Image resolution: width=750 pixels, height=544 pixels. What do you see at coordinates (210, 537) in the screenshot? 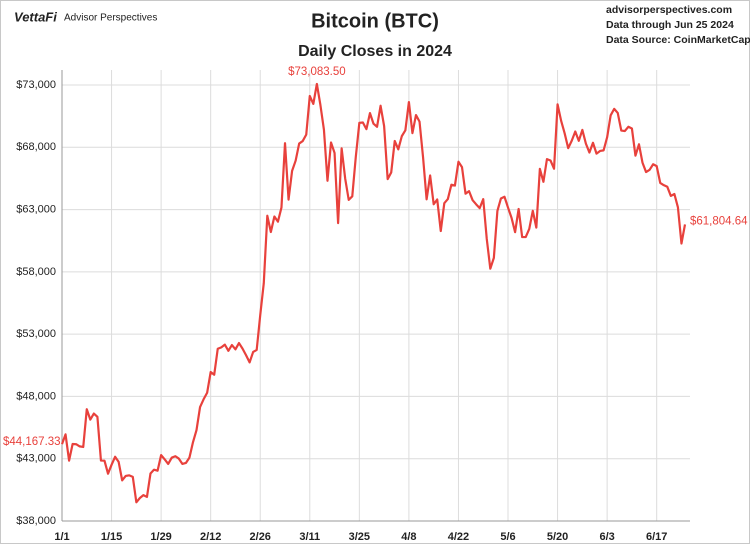
I see `x-tick-label: 2/12` at bounding box center [210, 537].